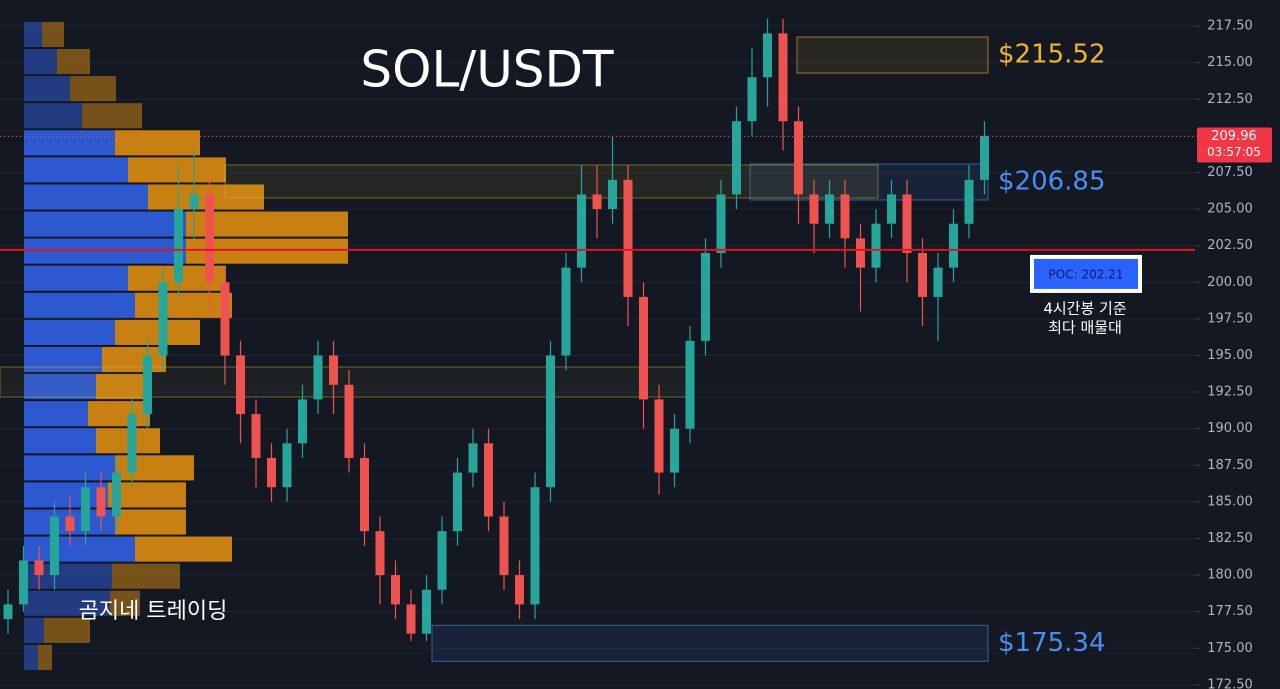 This screenshot has width=1280, height=689. Describe the element at coordinates (1234, 136) in the screenshot. I see `last-price-label: 209.96` at that location.